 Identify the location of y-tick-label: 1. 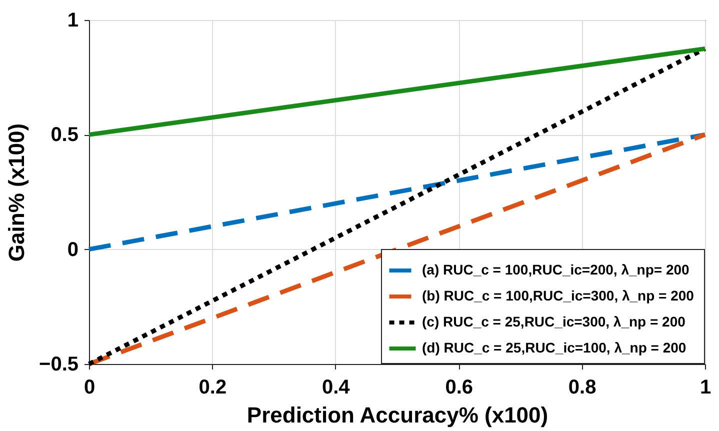
(72, 21).